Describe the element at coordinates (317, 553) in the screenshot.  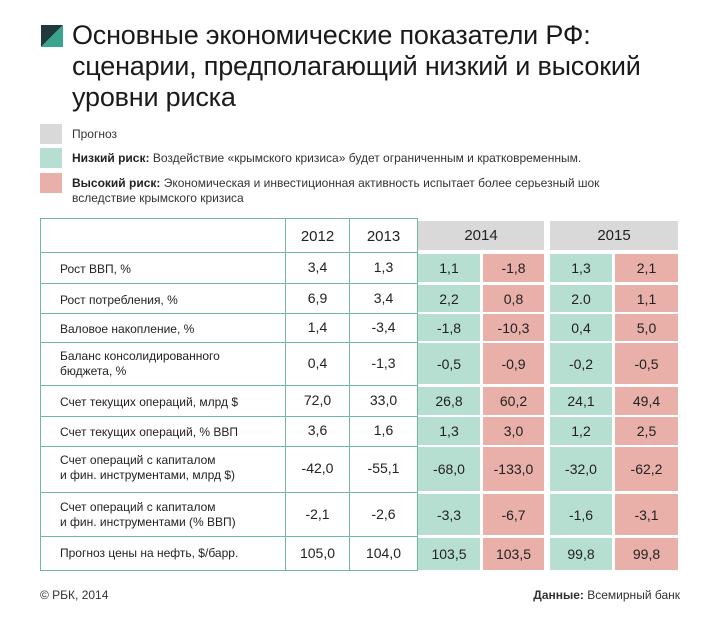
I see `cell-2012: 105,0` at that location.